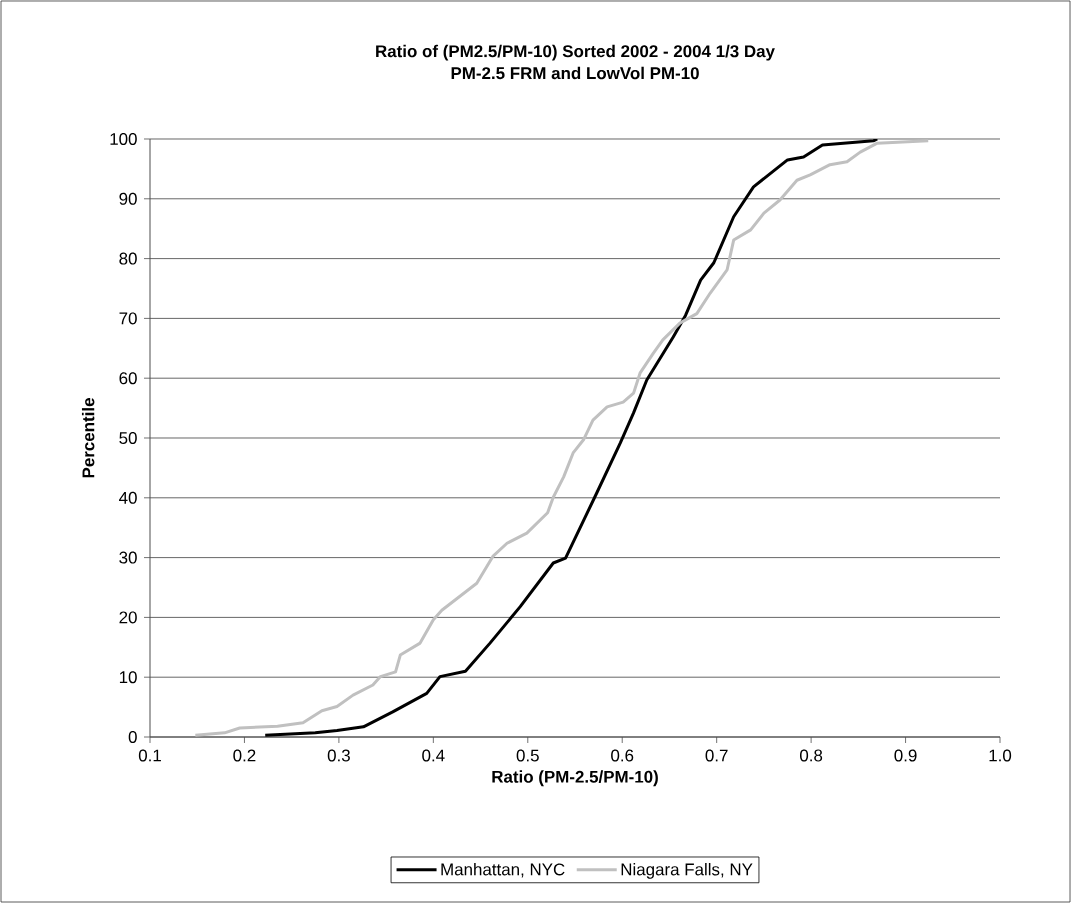  Describe the element at coordinates (128, 198) in the screenshot. I see `y-tick-label: 90` at that location.